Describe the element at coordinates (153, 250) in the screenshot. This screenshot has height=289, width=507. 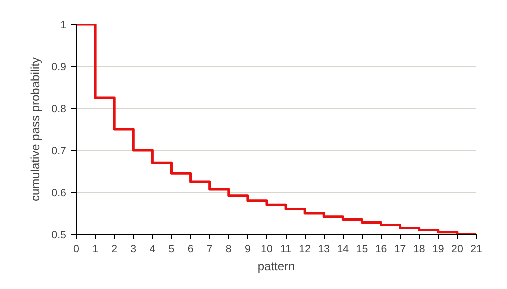
I see `x-tick-label: 4` at that location.